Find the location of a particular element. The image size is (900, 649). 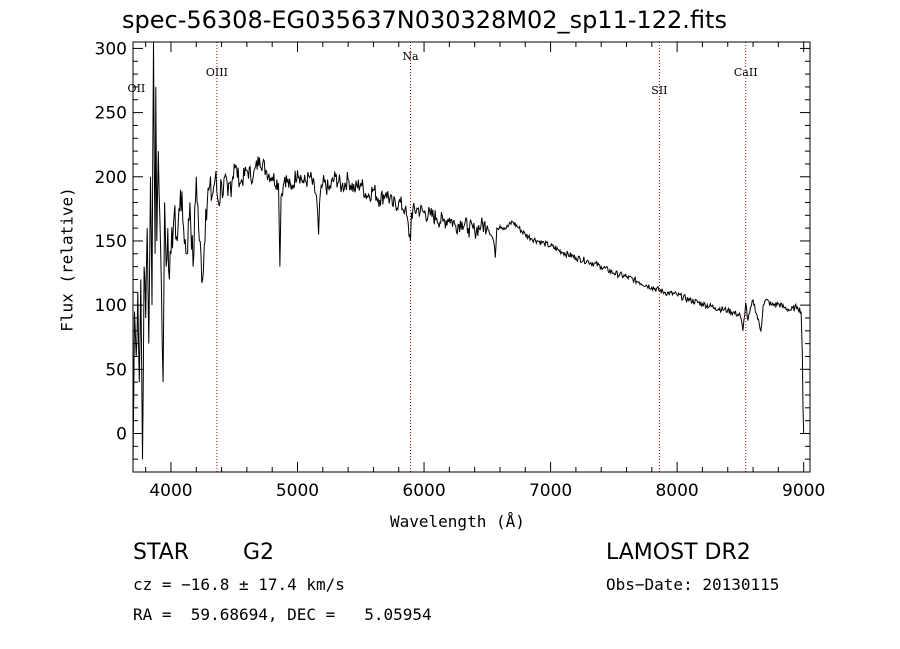

line-label-na: Na is located at coordinates (410, 56).